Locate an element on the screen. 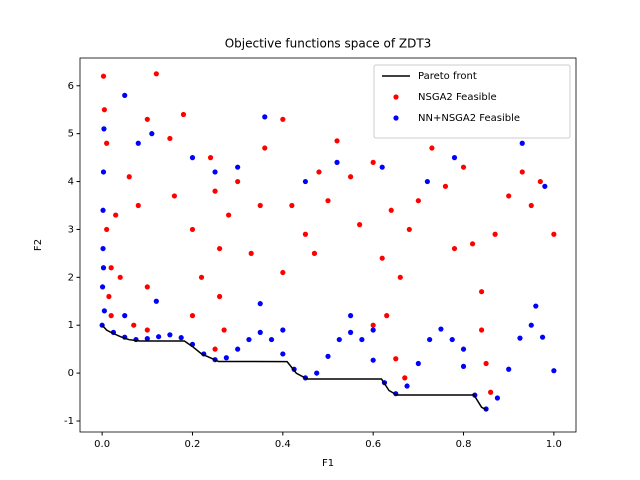 The width and height of the screenshot is (640, 480). y-tick-label: 4 is located at coordinates (71, 182).